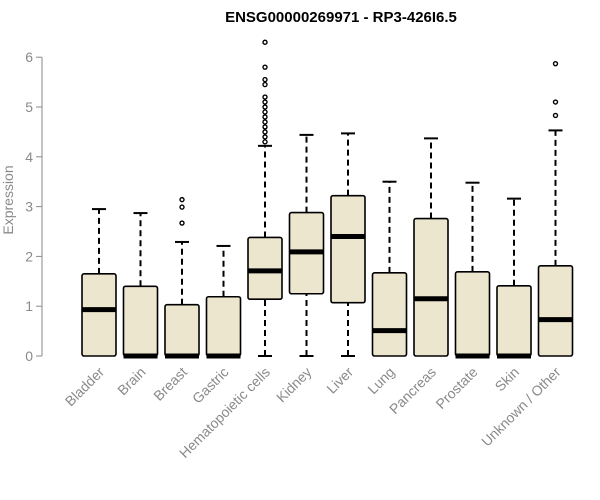 Image resolution: width=600 pixels, height=500 pixels. Describe the element at coordinates (182, 277) in the screenshot. I see `box-breast` at that location.